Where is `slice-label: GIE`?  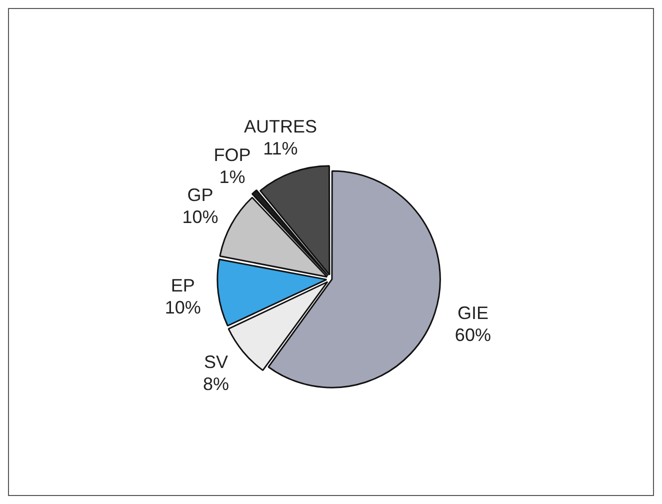 slice-label: GIE is located at coordinates (472, 313).